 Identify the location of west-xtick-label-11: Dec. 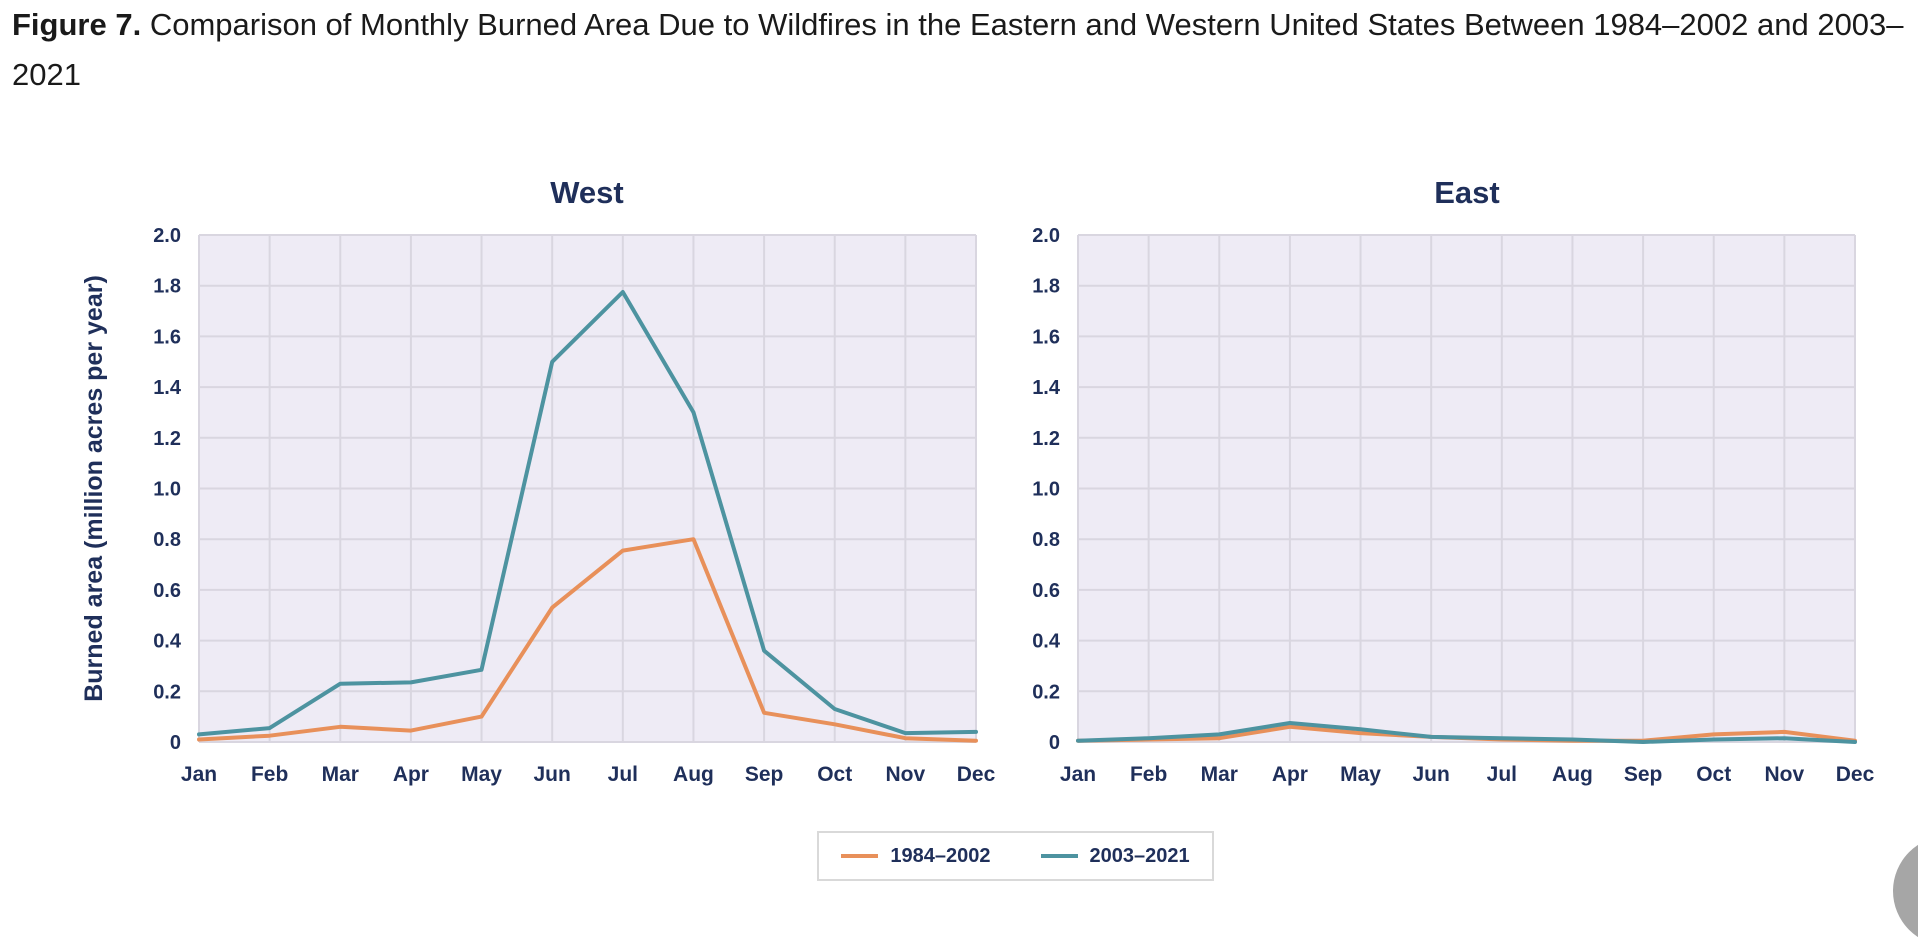
(976, 774).